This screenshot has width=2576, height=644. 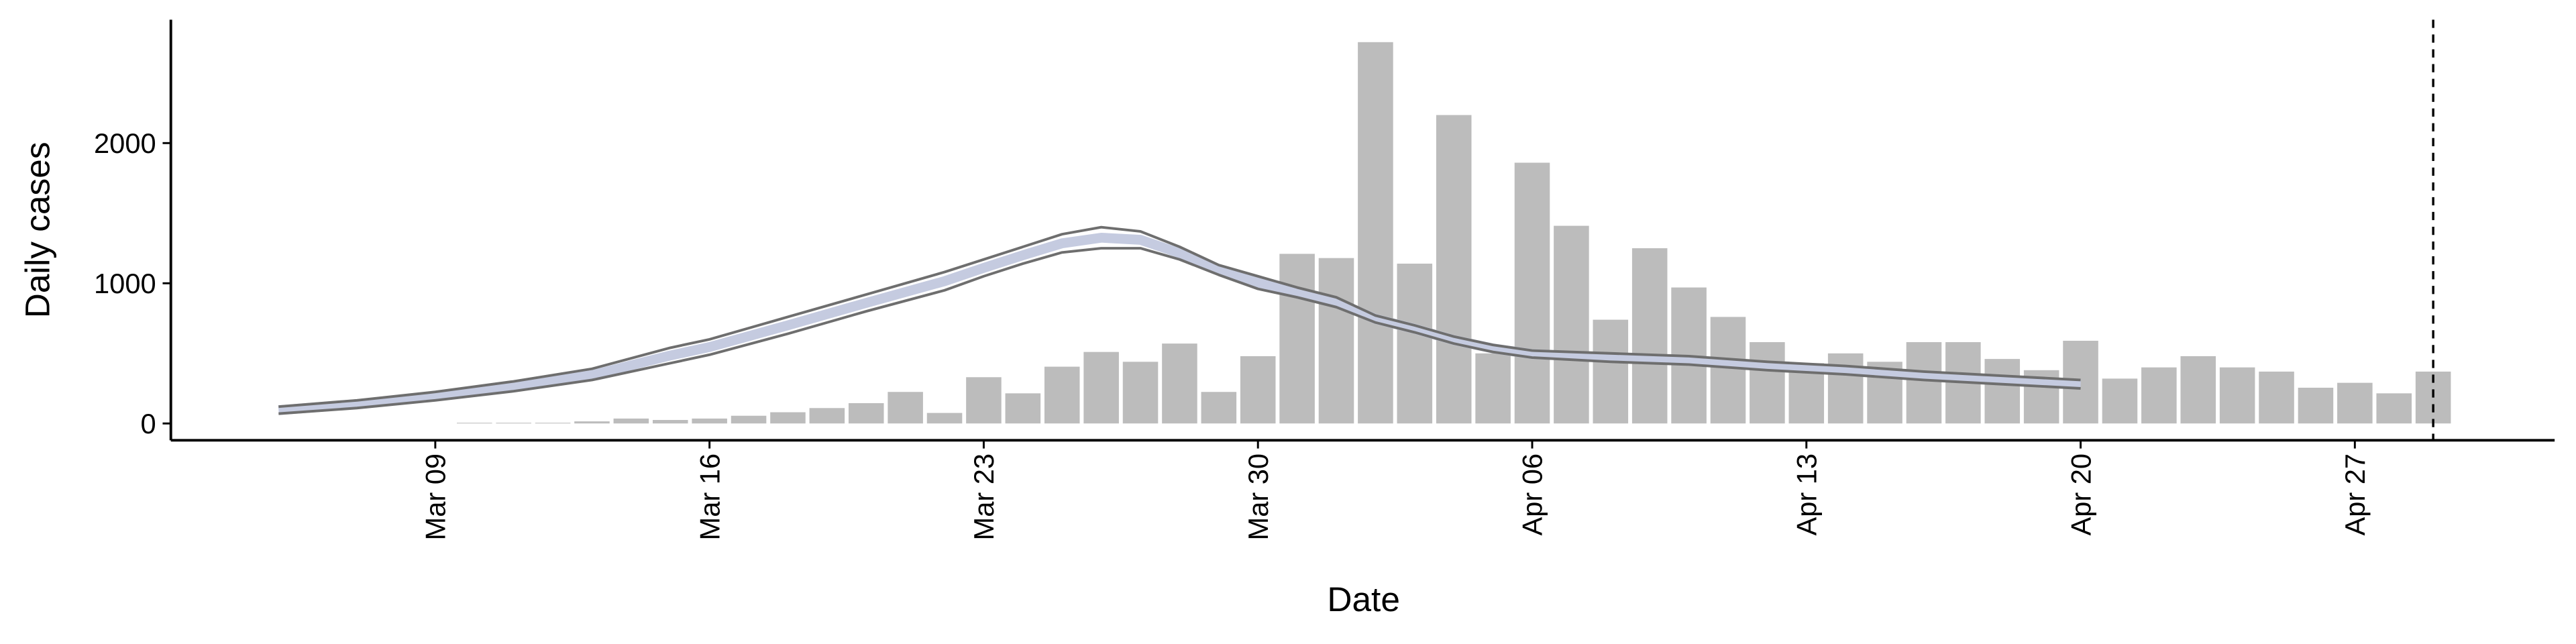 I want to click on x-tick-label: Apr 06, so click(x=1532, y=494).